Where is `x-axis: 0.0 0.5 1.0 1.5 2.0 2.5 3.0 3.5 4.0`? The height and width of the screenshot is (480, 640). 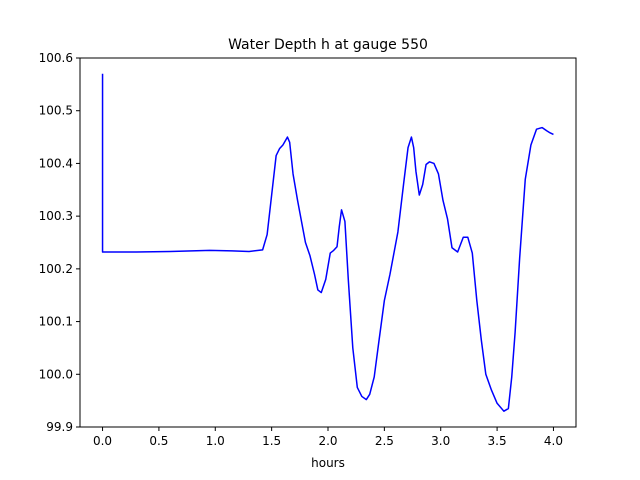
x-axis: 0.0 0.5 1.0 1.5 2.0 2.5 3.0 3.5 4.0 is located at coordinates (328, 437).